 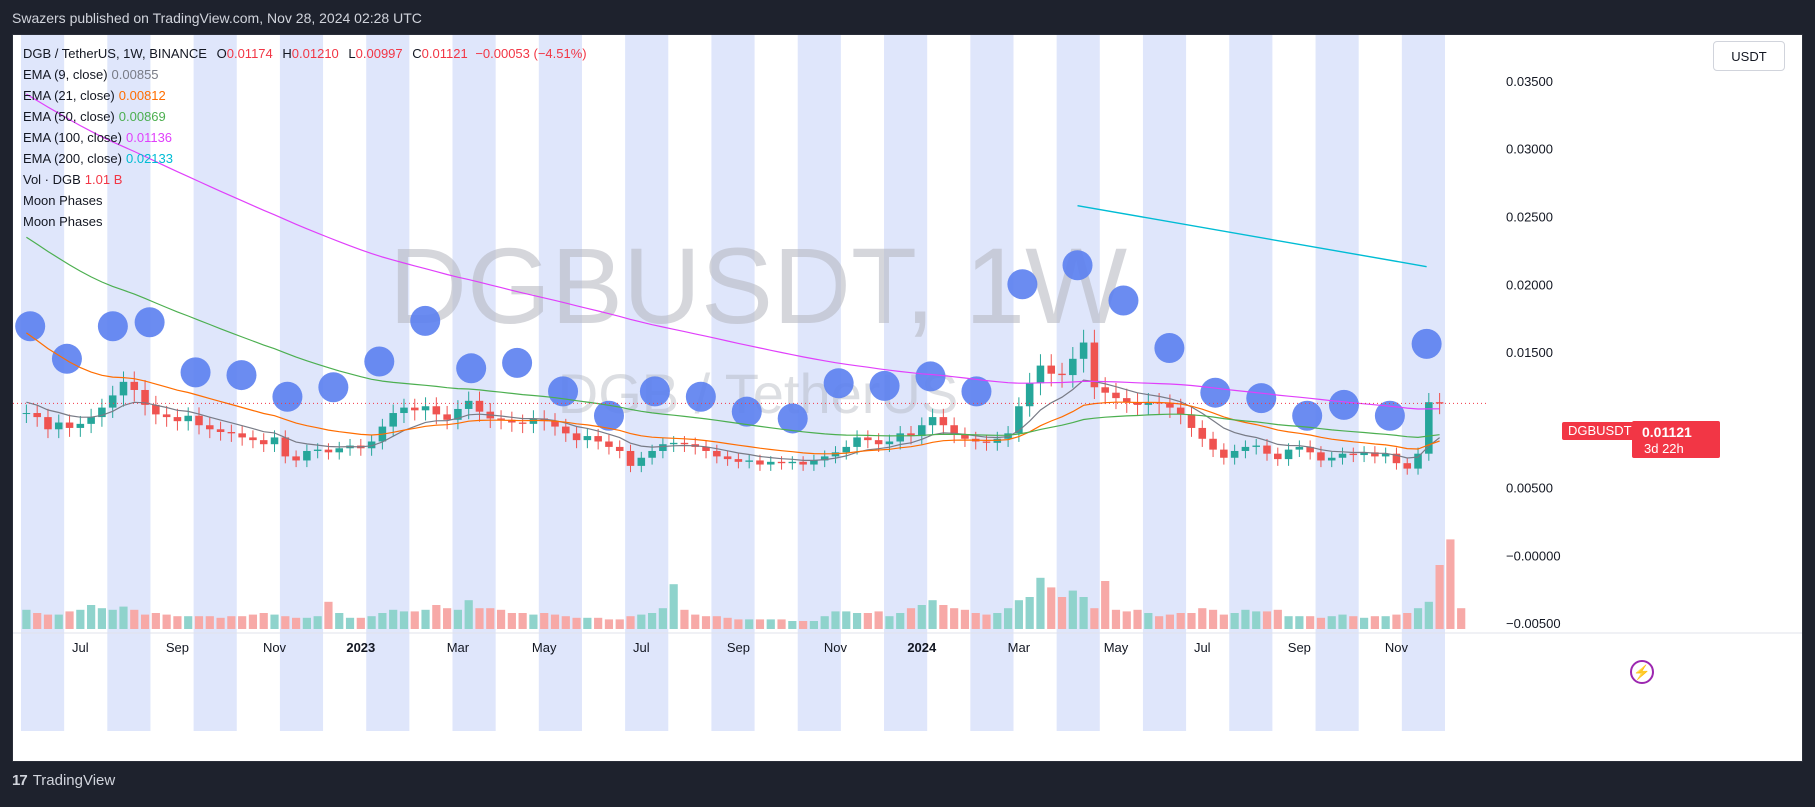 What do you see at coordinates (1529, 216) in the screenshot?
I see `y-tick-label: 0.02500` at bounding box center [1529, 216].